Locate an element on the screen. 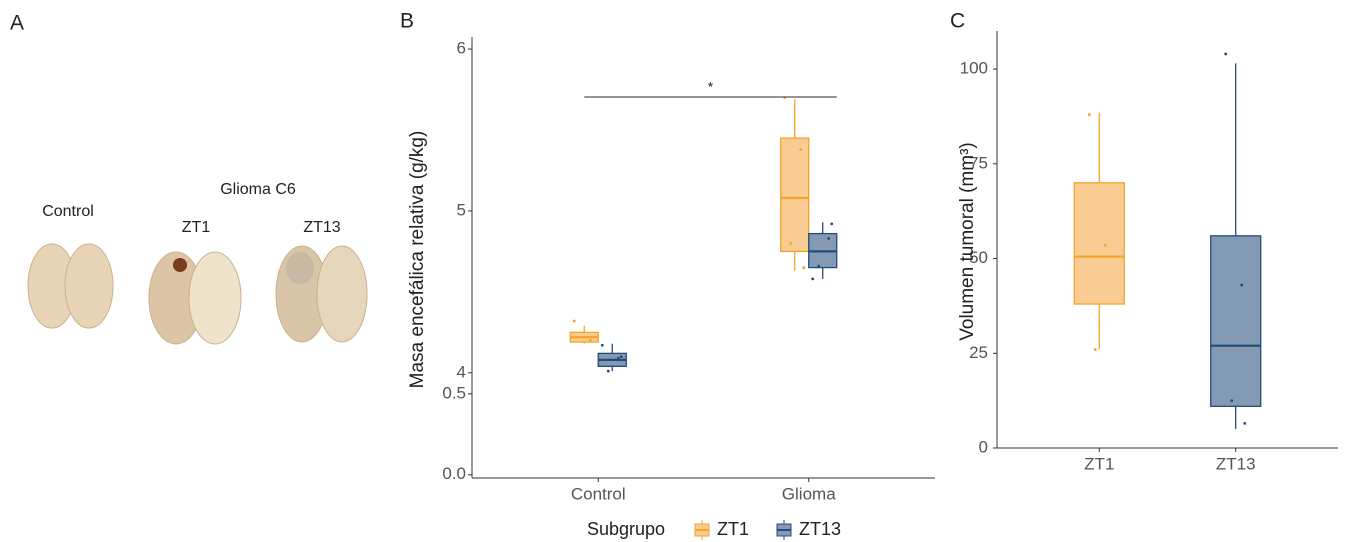  x-tick-label: Control is located at coordinates (598, 493).